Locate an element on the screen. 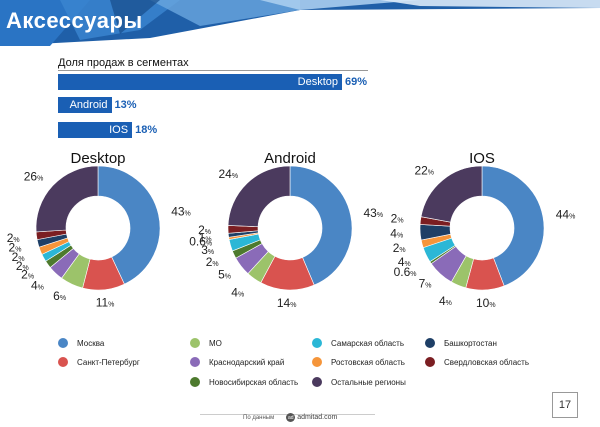 The height and width of the screenshot is (427, 600). segment-bar-value: 69% is located at coordinates (356, 82).